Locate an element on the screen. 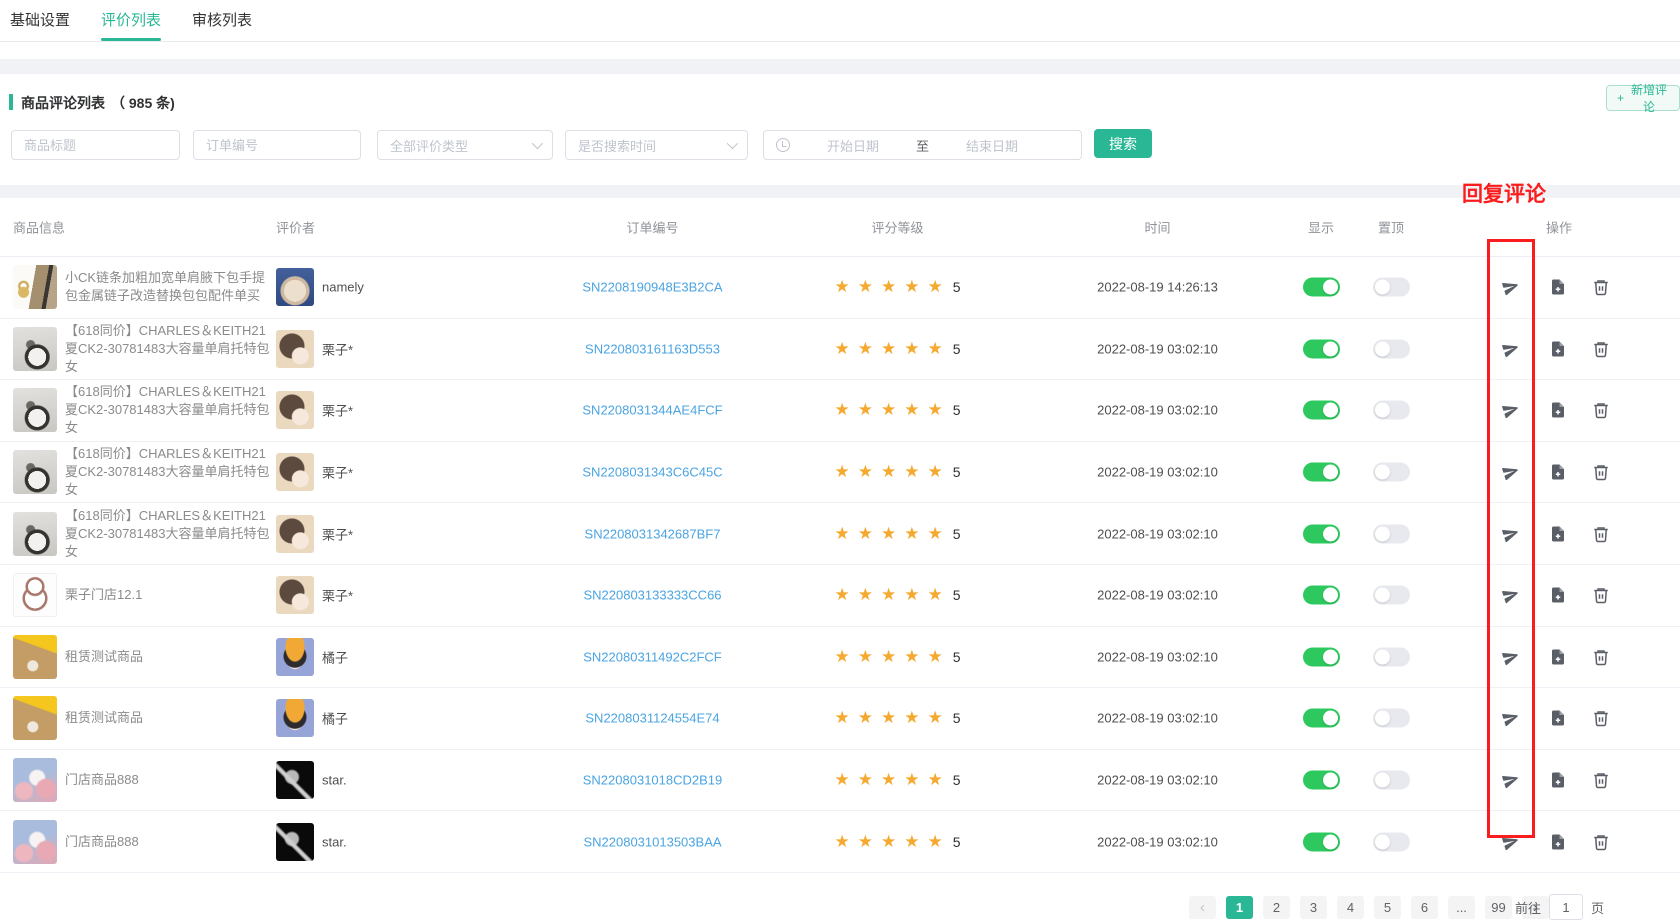  column-header: 商品信息 is located at coordinates (39, 228).